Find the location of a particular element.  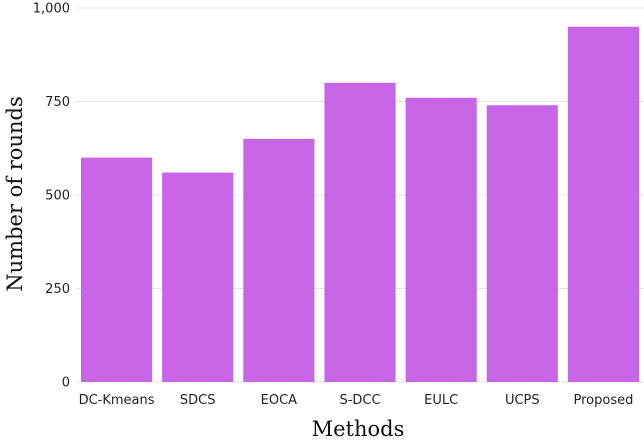

y-tick-label: 0 is located at coordinates (66, 383).